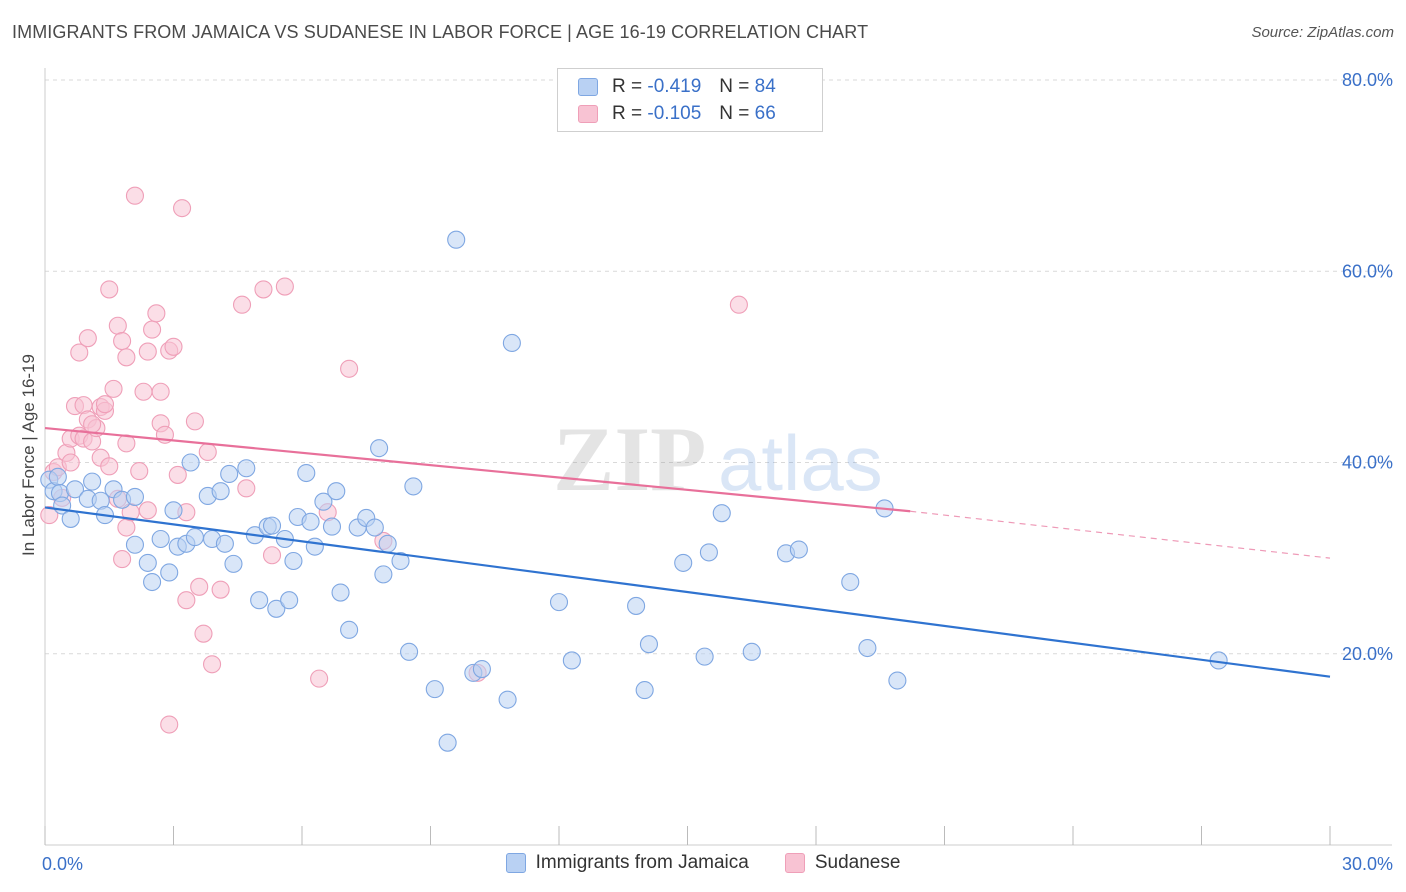 Image resolution: width=1406 pixels, height=892 pixels. What do you see at coordinates (515, 863) in the screenshot?
I see `jamaica-legend-swatch` at bounding box center [515, 863].